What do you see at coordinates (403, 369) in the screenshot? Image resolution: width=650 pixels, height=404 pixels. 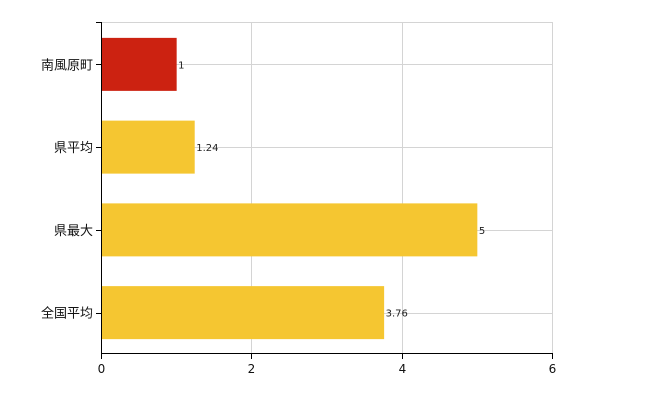 I see `x-tick-label: 4` at bounding box center [403, 369].